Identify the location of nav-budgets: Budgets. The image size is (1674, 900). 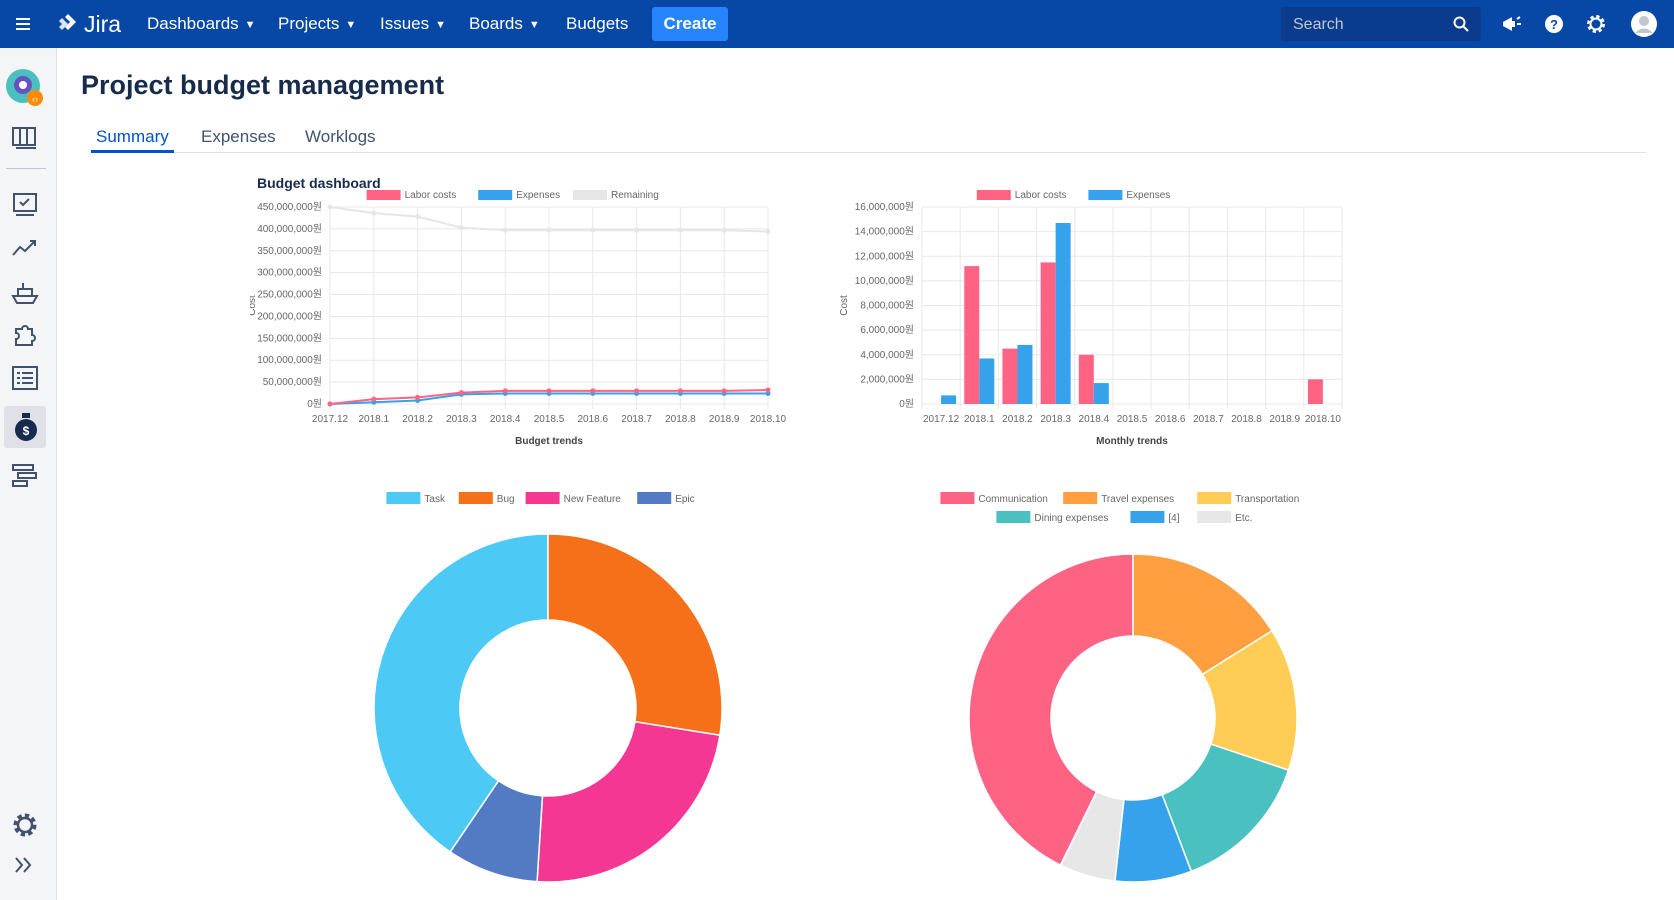
(597, 24).